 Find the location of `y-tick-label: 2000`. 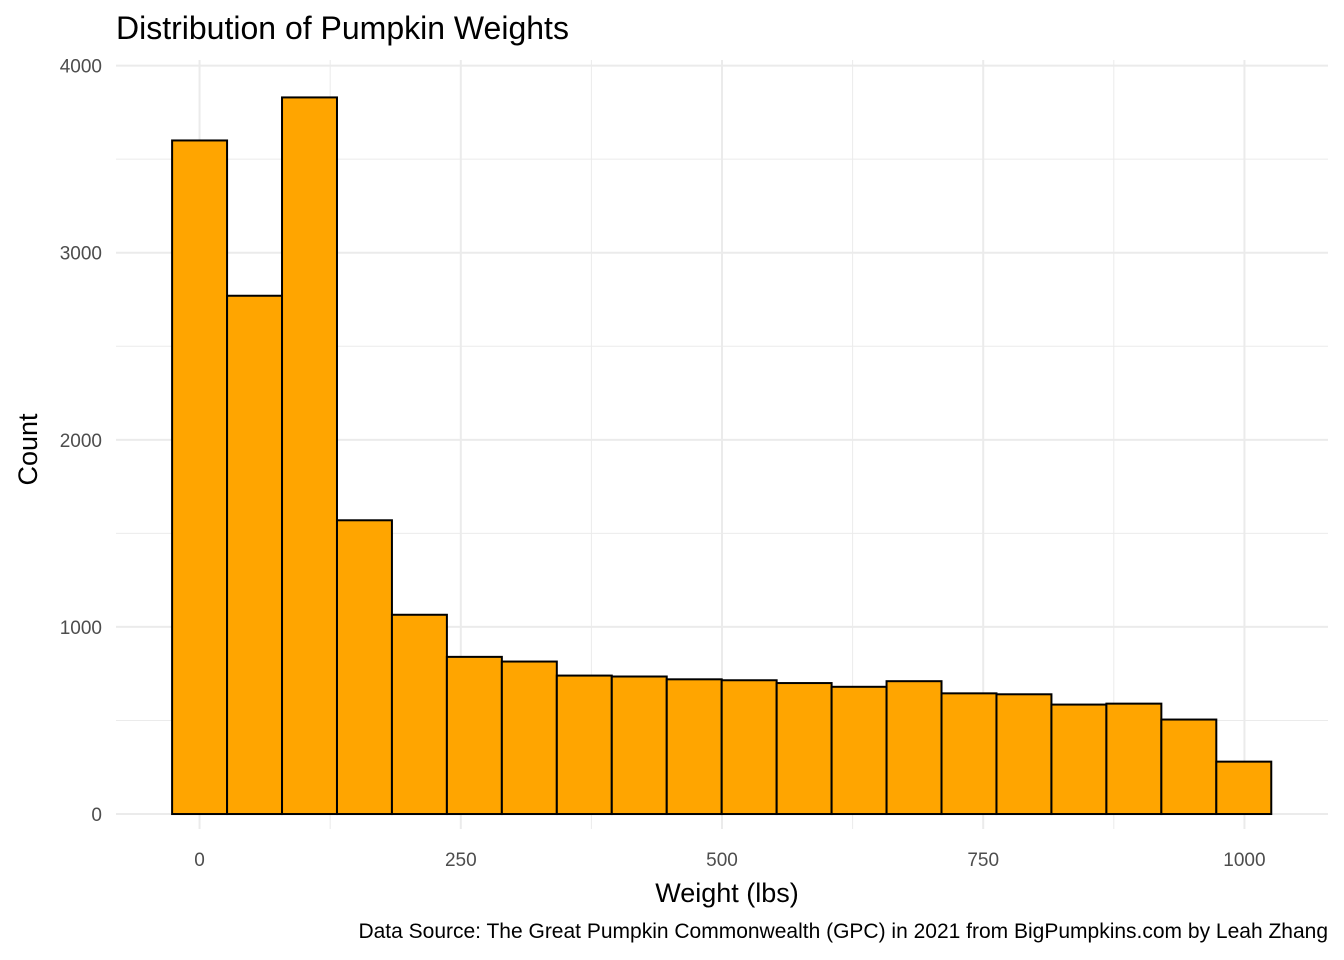

y-tick-label: 2000 is located at coordinates (81, 441).